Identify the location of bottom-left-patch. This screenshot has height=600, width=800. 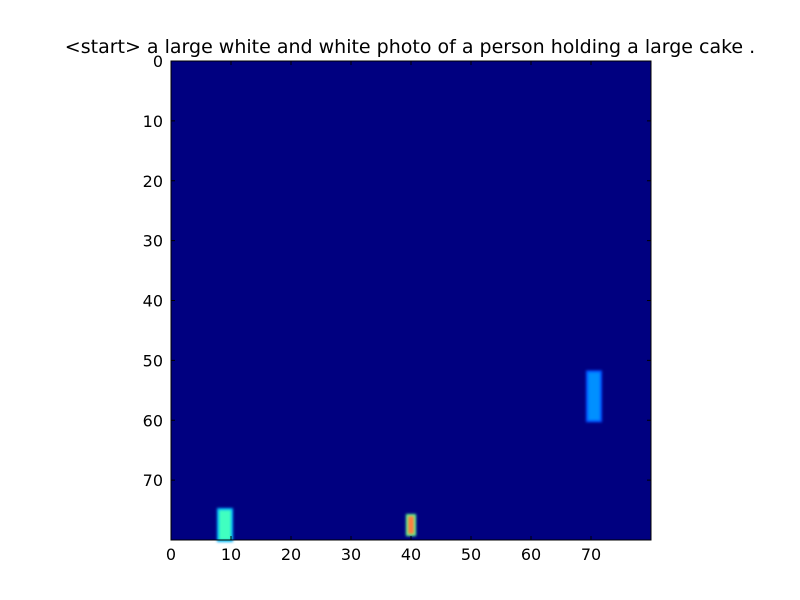
(225, 525).